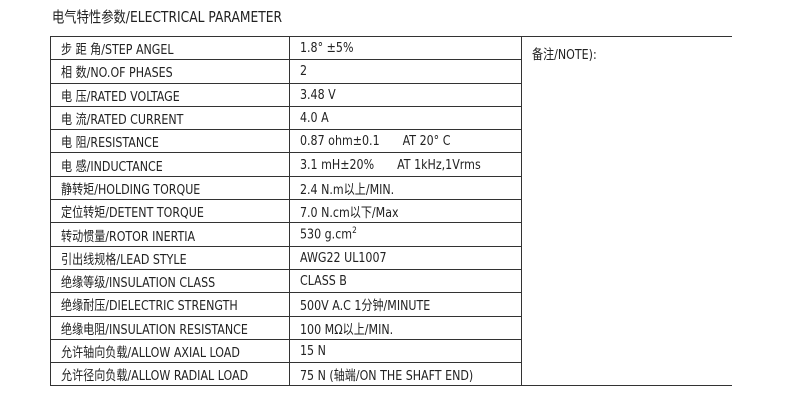  What do you see at coordinates (170, 257) in the screenshot?
I see `parameter-name-cell: 引出线规格/LEAD STYLE` at bounding box center [170, 257].